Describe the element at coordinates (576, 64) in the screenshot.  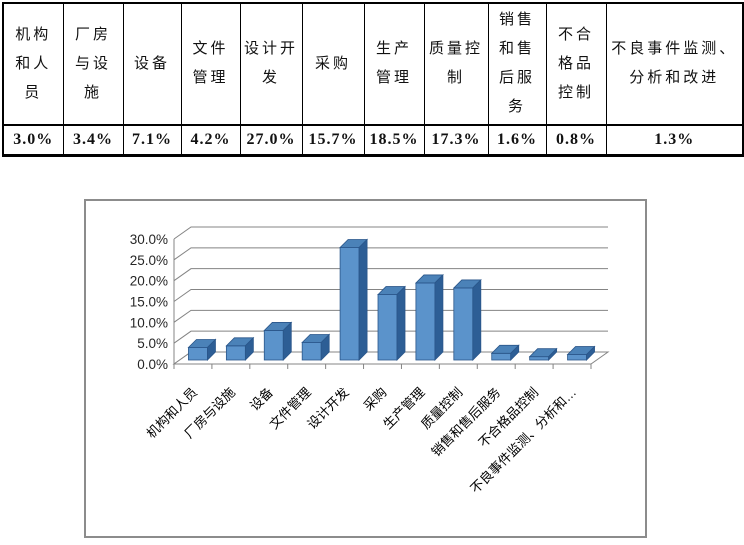
I see `table-header-cell: 不合格品控制` at that location.